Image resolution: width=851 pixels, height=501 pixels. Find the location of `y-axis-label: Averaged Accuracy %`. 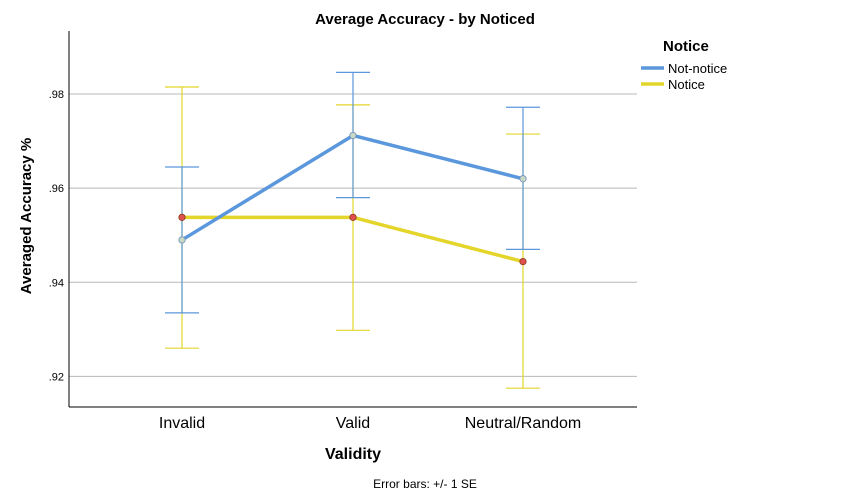

y-axis-label: Averaged Accuracy % is located at coordinates (26, 216).